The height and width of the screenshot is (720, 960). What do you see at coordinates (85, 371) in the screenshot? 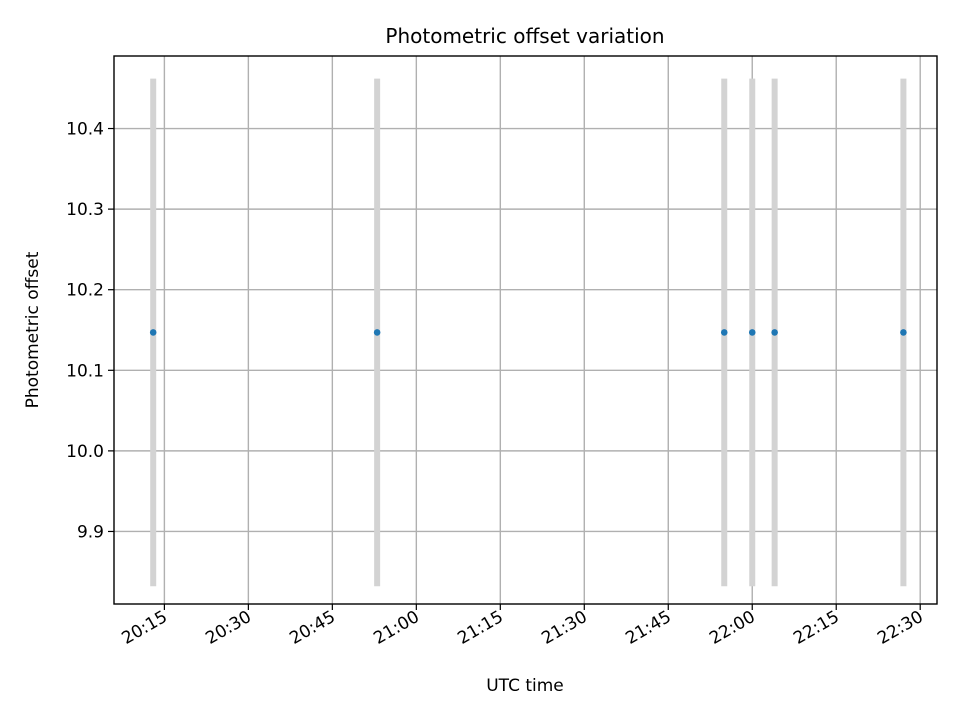
I see `y-tick-label: 10.1` at bounding box center [85, 371].